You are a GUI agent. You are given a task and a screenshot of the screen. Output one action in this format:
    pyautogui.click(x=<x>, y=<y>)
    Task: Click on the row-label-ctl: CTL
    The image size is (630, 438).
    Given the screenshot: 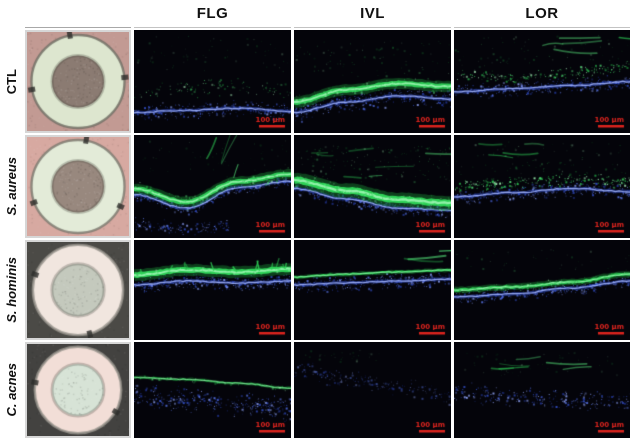 What is the action you would take?
    pyautogui.click(x=11, y=81)
    